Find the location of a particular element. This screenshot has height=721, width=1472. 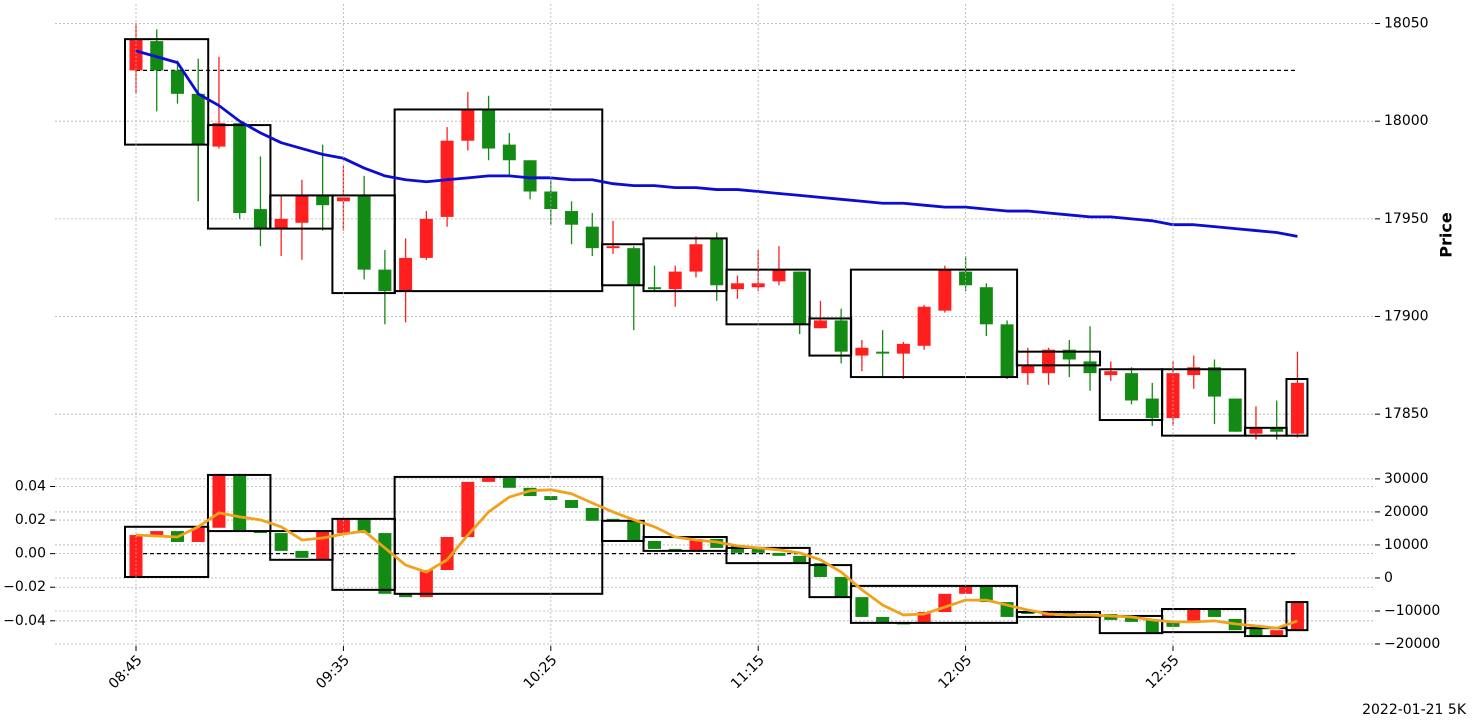

y-tick-label: 30000 is located at coordinates (1406, 479).